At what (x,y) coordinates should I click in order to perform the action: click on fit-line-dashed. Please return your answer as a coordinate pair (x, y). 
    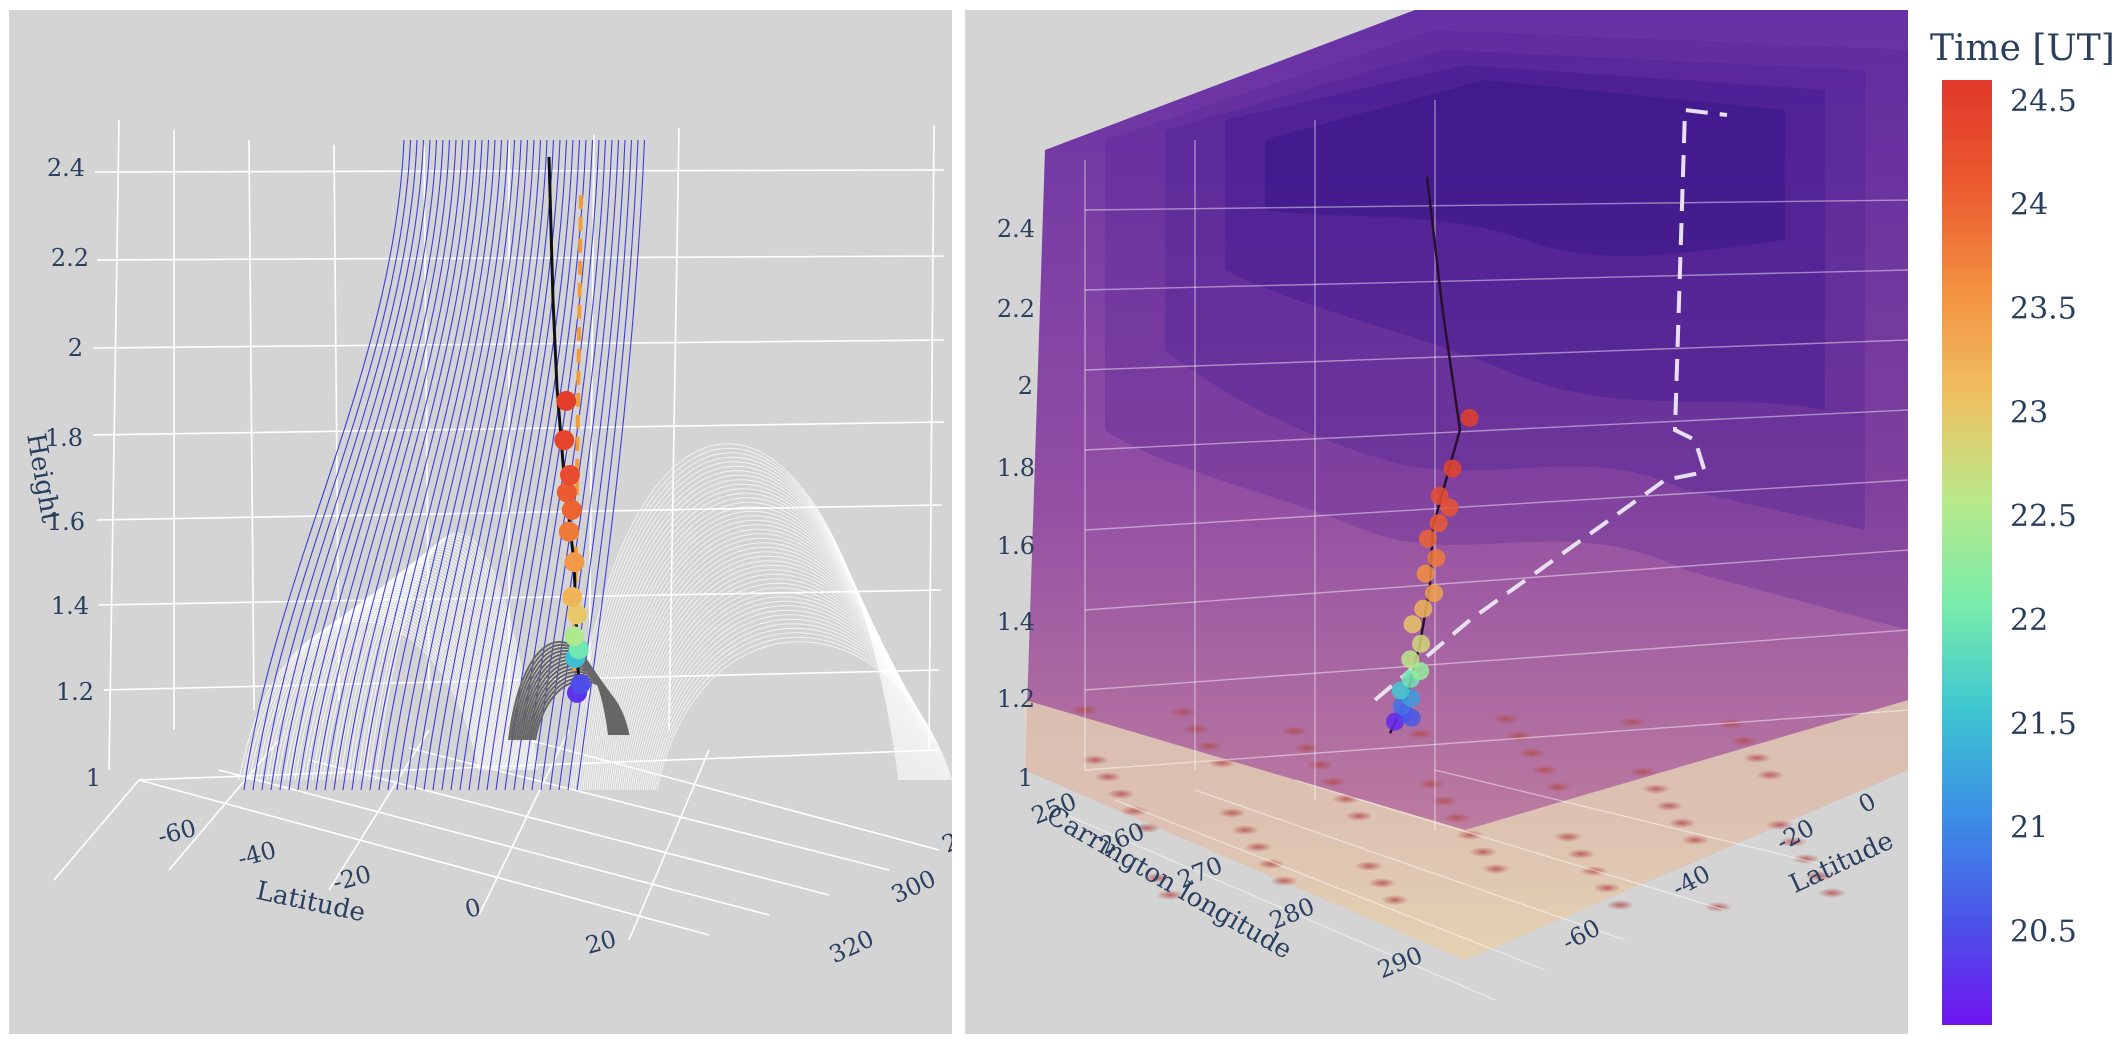
    Looking at the image, I should click on (577, 442).